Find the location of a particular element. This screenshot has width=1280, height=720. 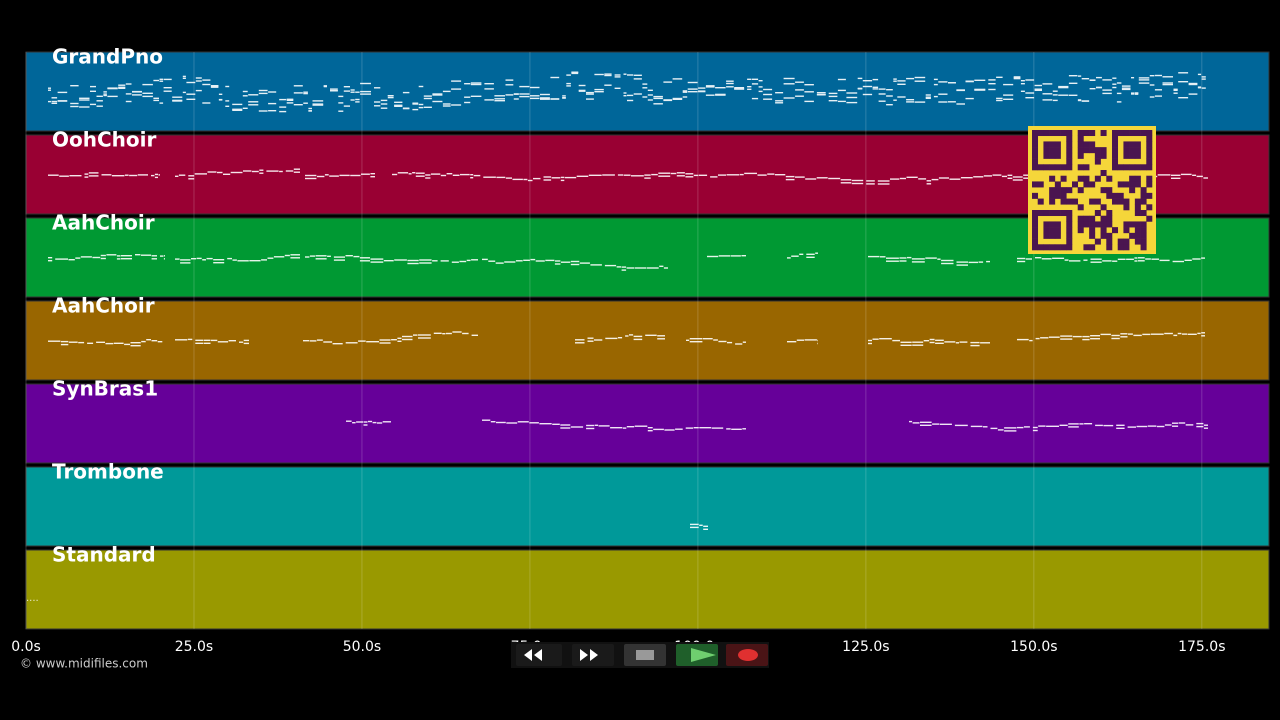

forward-icon is located at coordinates (589, 655).